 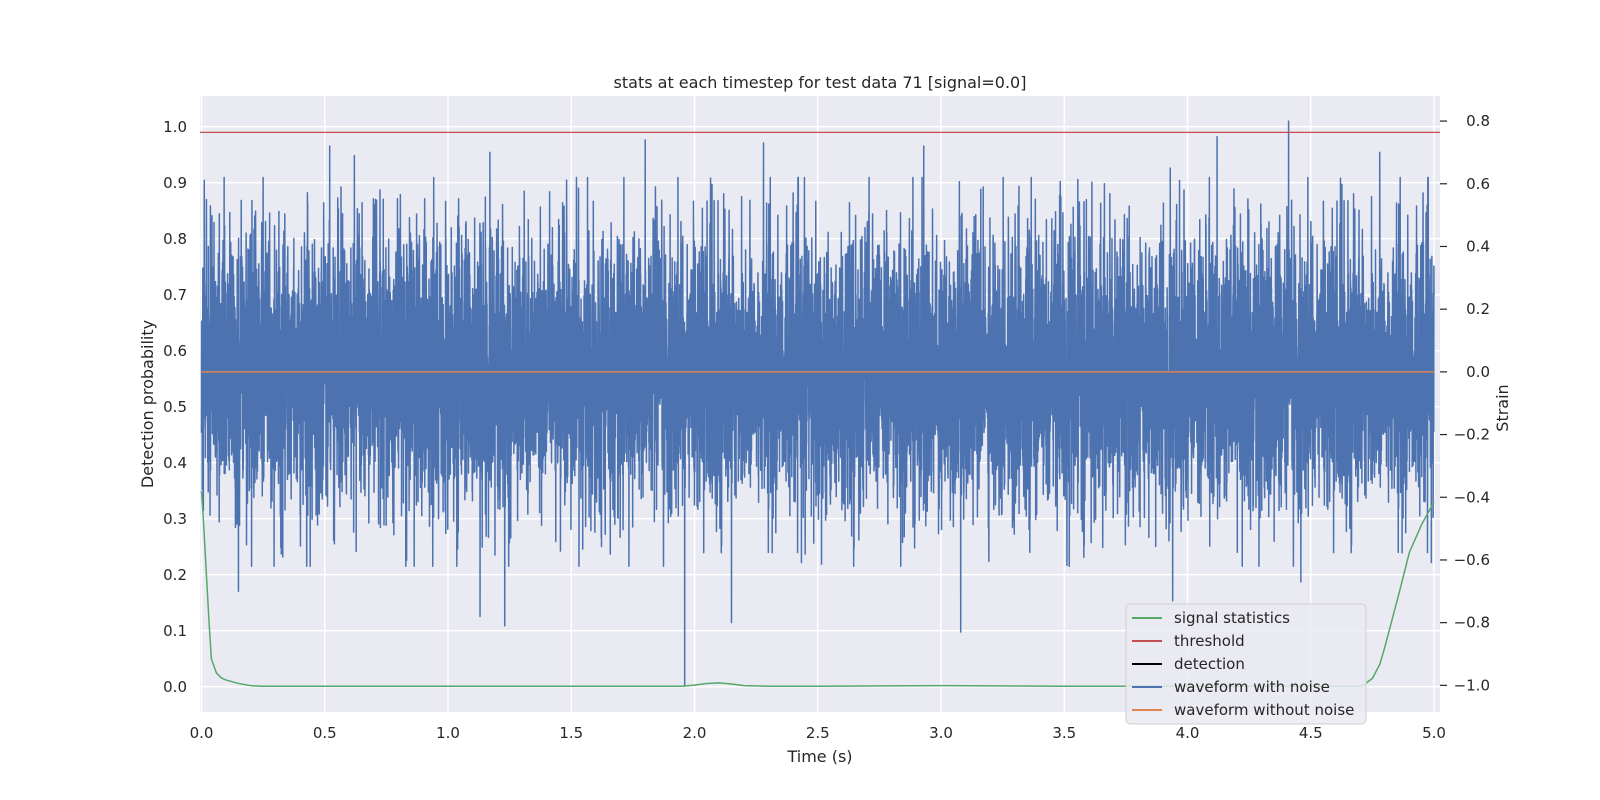 I want to click on legend-label: detection, so click(x=1209, y=664).